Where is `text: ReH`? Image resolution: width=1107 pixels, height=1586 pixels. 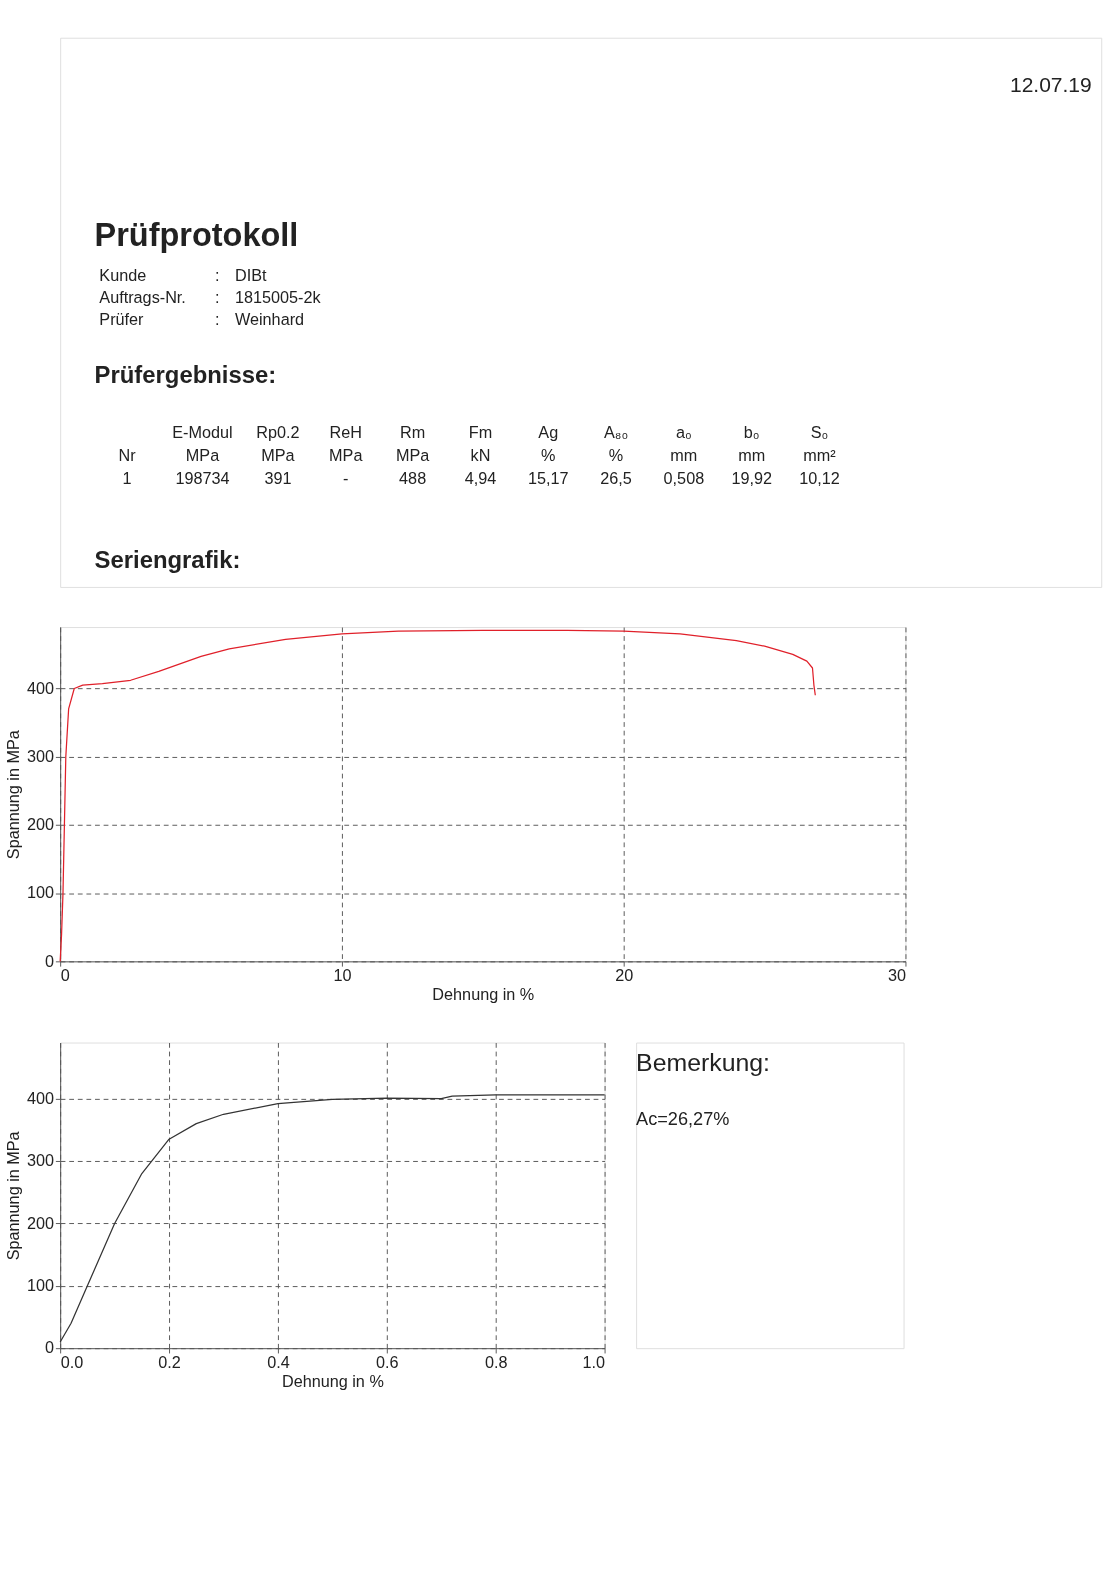
text: ReH is located at coordinates (345, 431).